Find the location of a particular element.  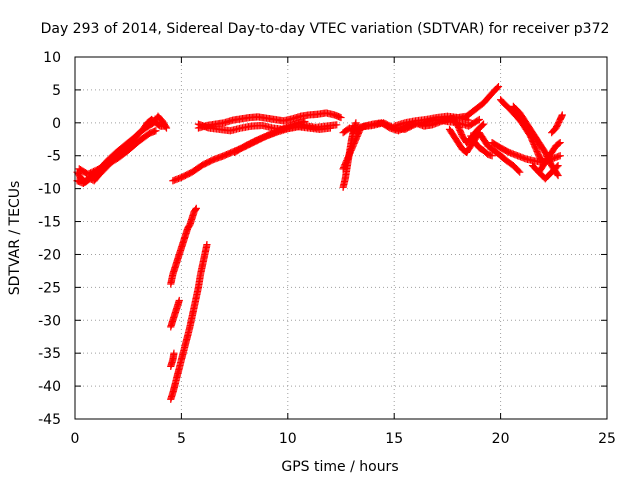

y-tick-label: -45 is located at coordinates (49, 420).